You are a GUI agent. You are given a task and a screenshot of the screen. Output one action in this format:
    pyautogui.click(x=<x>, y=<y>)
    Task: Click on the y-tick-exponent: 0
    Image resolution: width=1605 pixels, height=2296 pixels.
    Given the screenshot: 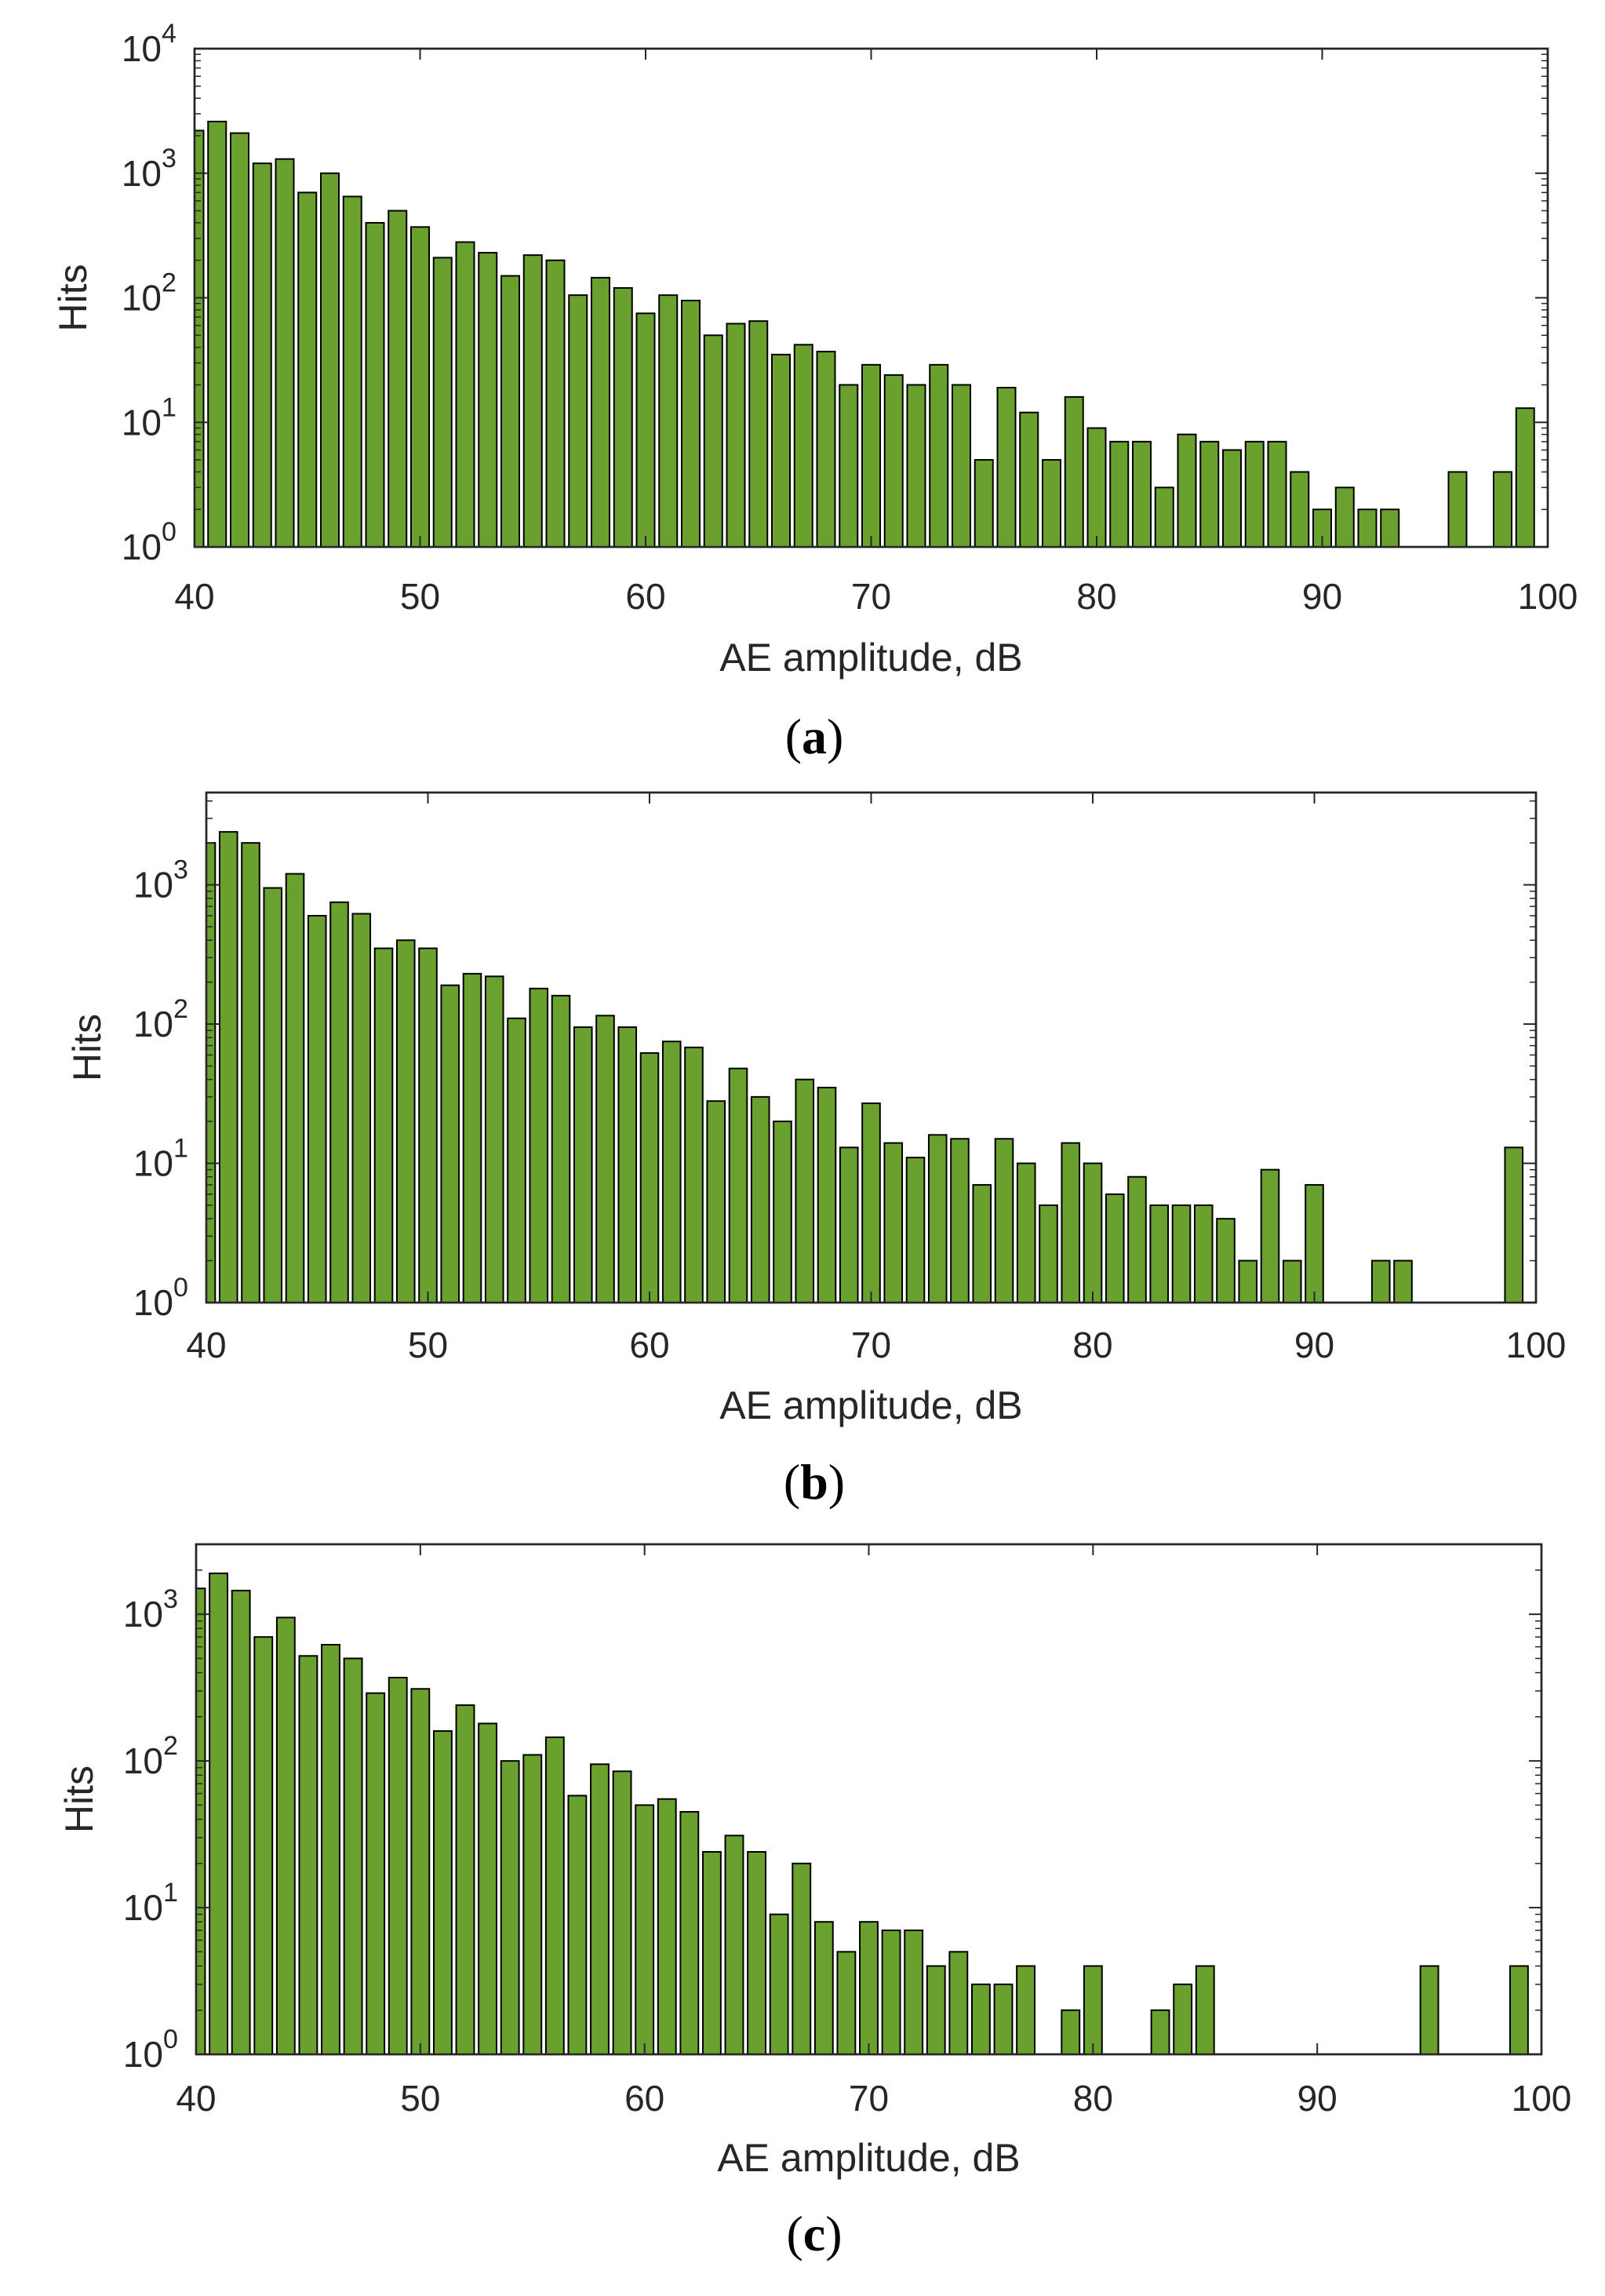 What is the action you would take?
    pyautogui.click(x=180, y=1288)
    